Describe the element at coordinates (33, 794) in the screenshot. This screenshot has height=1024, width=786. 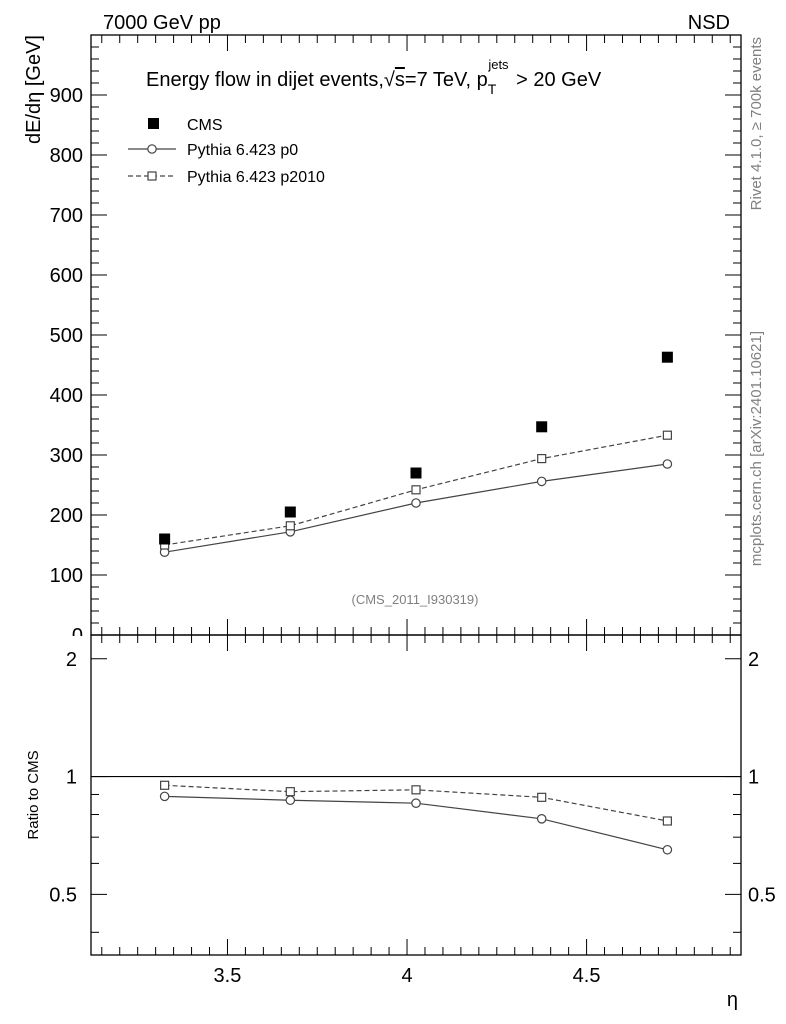
I see `ratio-y-axis-label: Ratio to CMS` at that location.